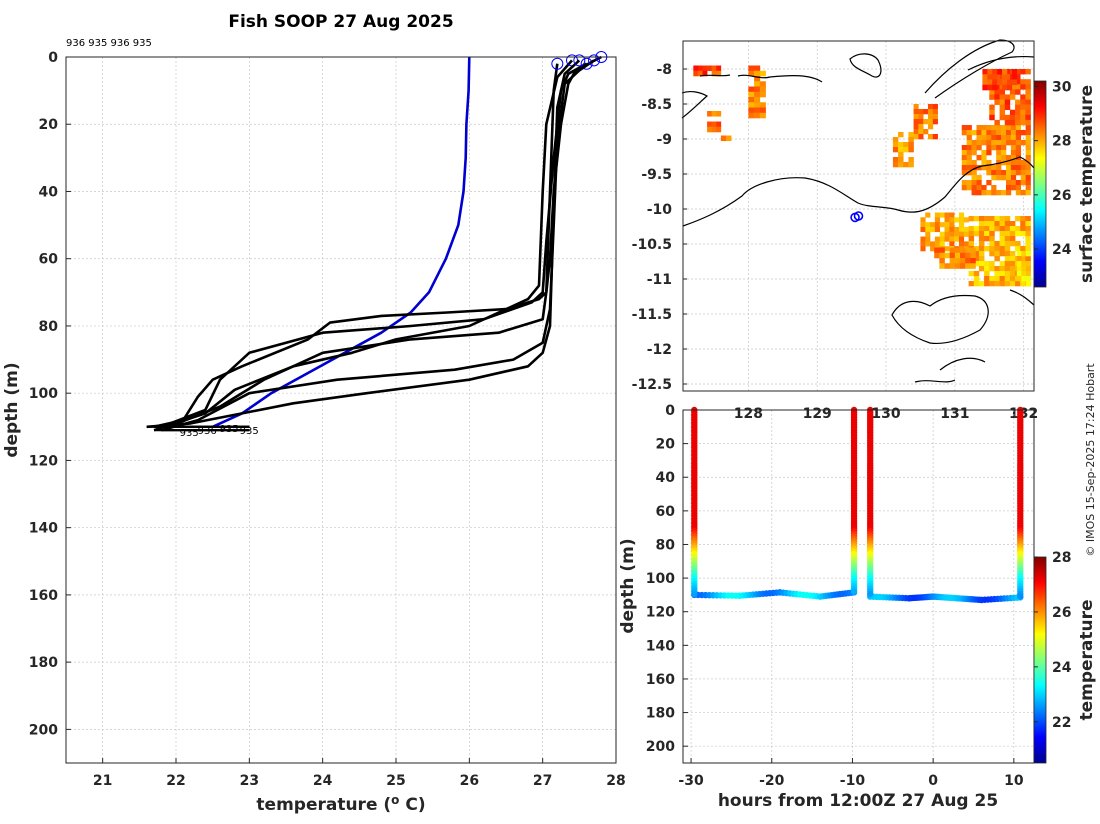  I want to click on section-y-tick-label: 0, so click(670, 411).